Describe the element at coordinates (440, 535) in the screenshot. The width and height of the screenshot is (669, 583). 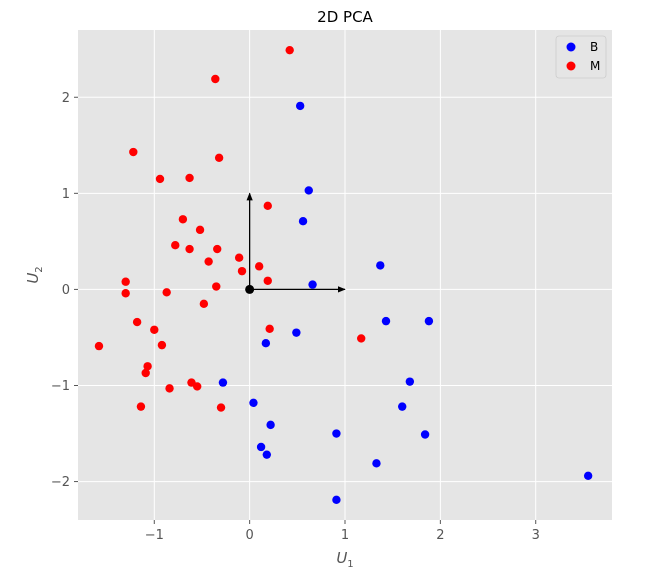
I see `x-tick-label: 2` at that location.